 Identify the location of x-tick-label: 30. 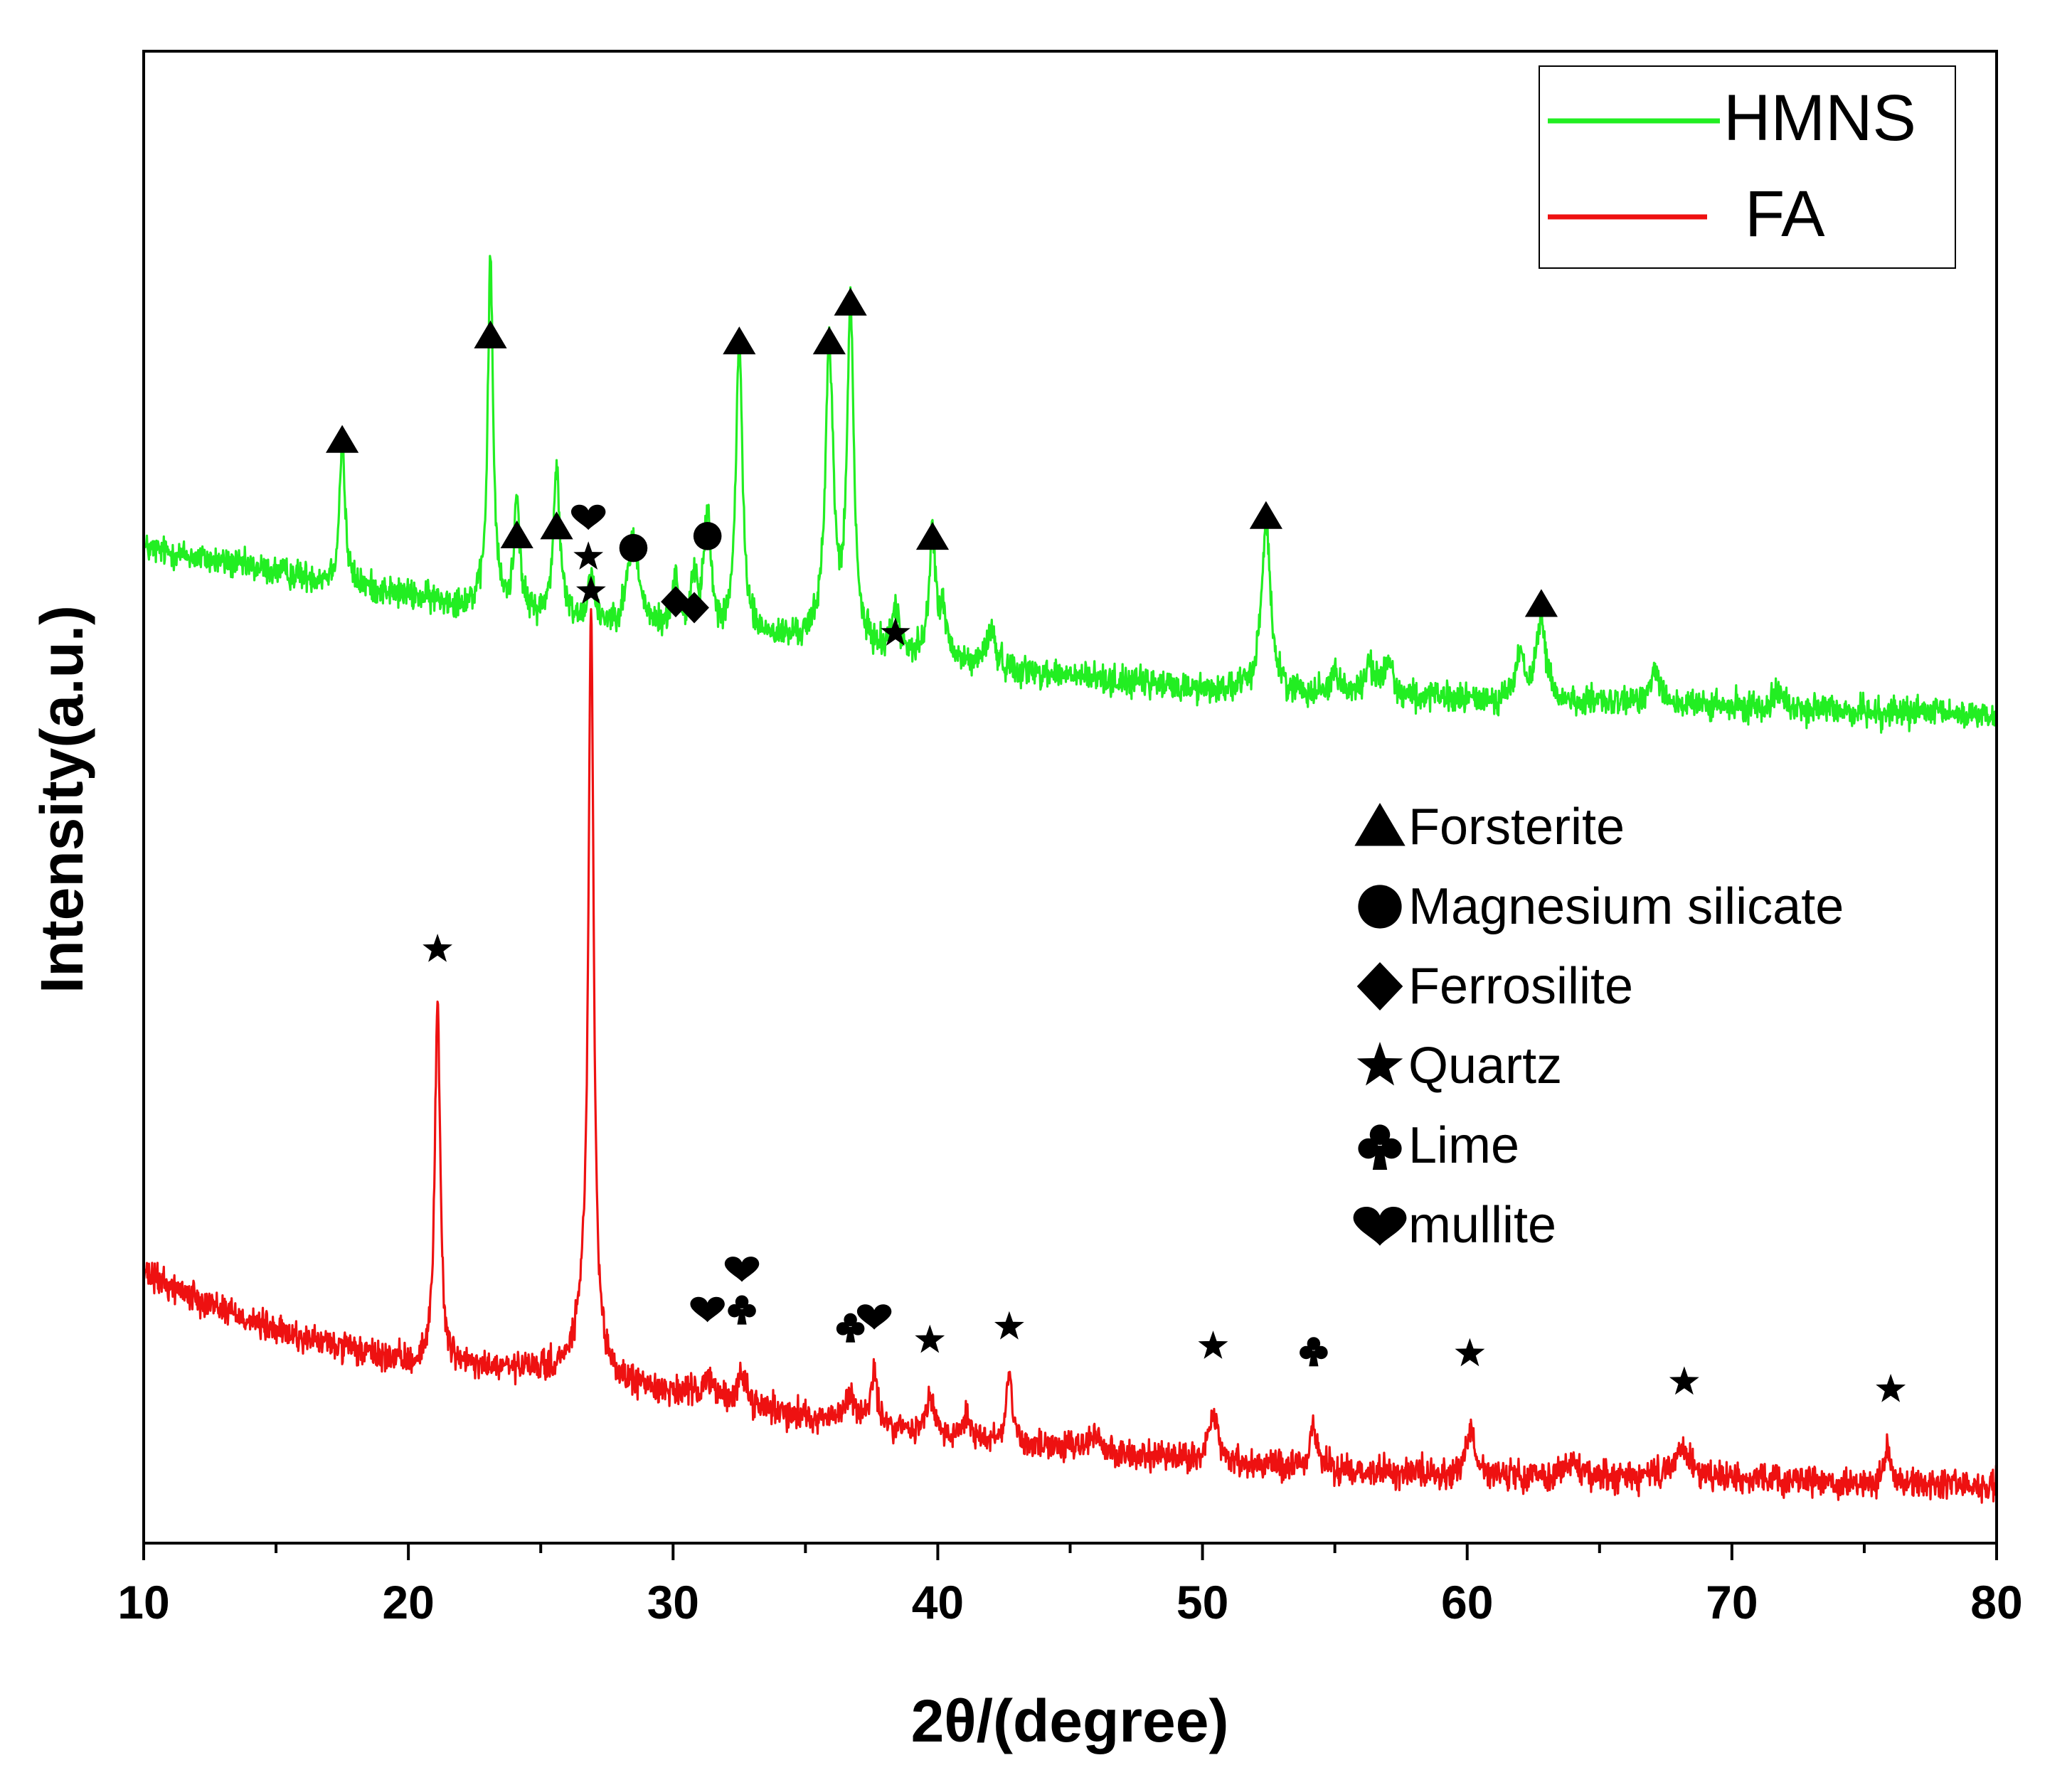
(673, 1602).